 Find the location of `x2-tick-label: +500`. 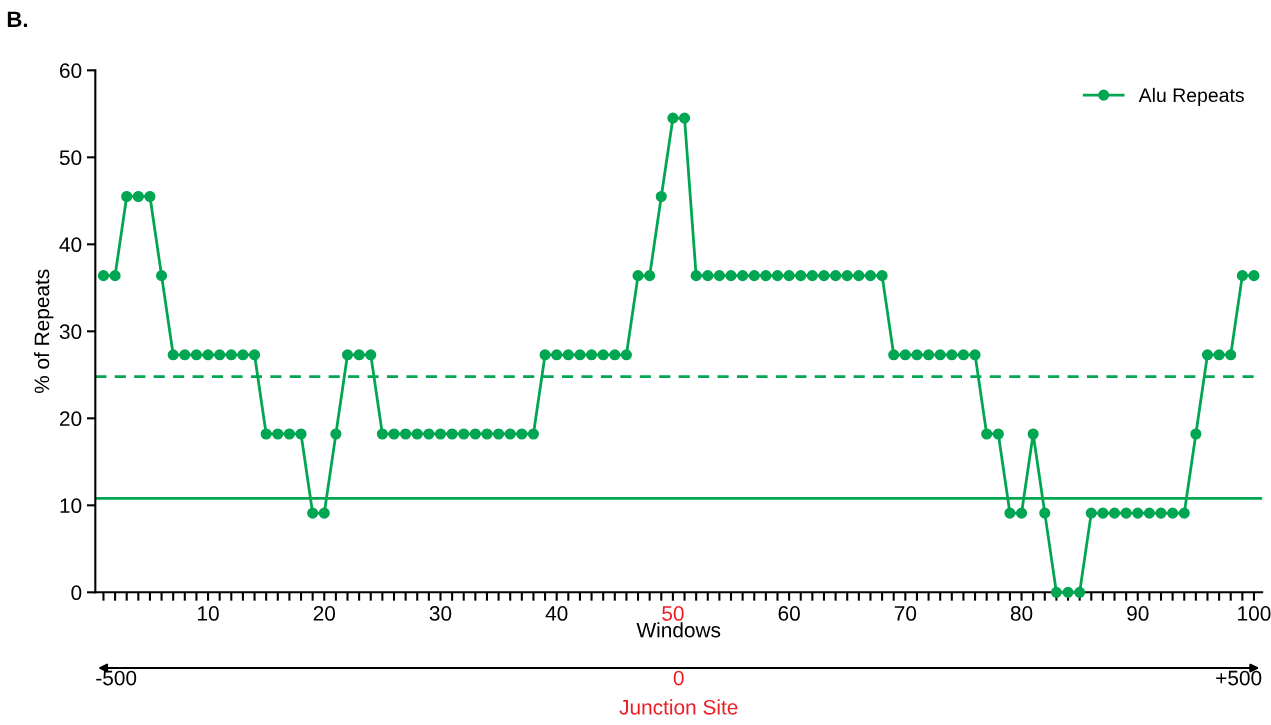

x2-tick-label: +500 is located at coordinates (1239, 678).